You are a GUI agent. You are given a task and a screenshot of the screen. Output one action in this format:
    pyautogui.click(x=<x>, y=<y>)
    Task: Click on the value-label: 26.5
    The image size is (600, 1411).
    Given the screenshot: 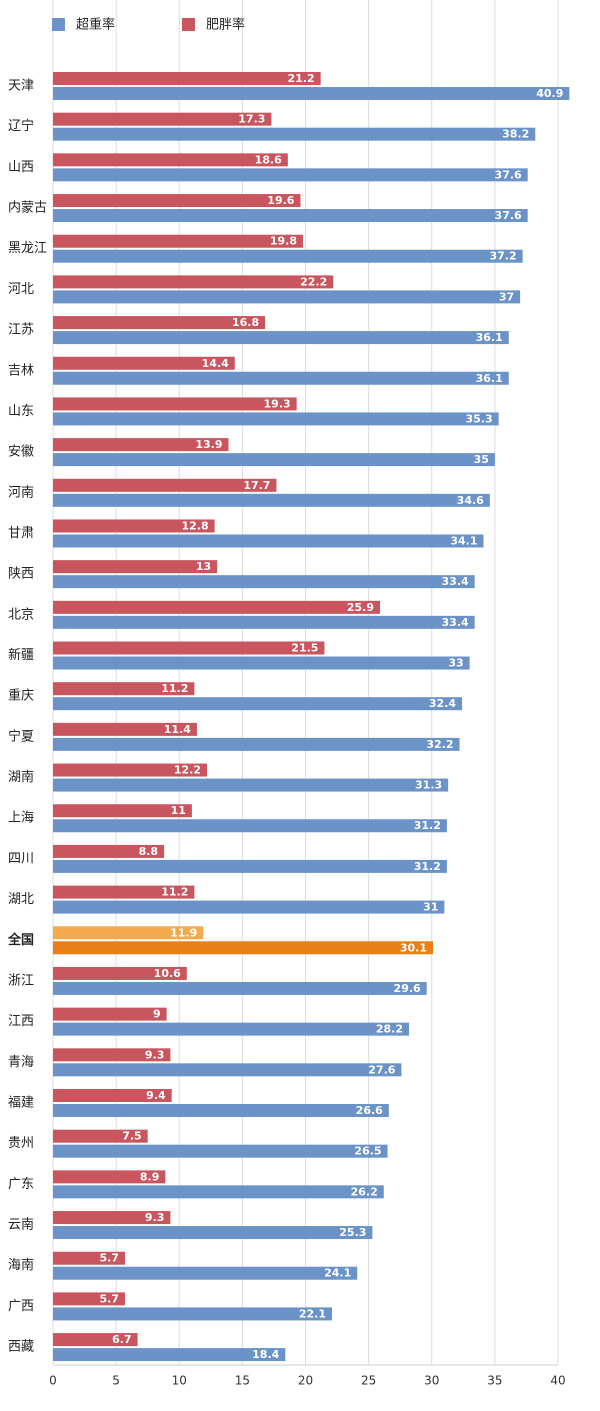 What is the action you would take?
    pyautogui.click(x=367, y=1151)
    